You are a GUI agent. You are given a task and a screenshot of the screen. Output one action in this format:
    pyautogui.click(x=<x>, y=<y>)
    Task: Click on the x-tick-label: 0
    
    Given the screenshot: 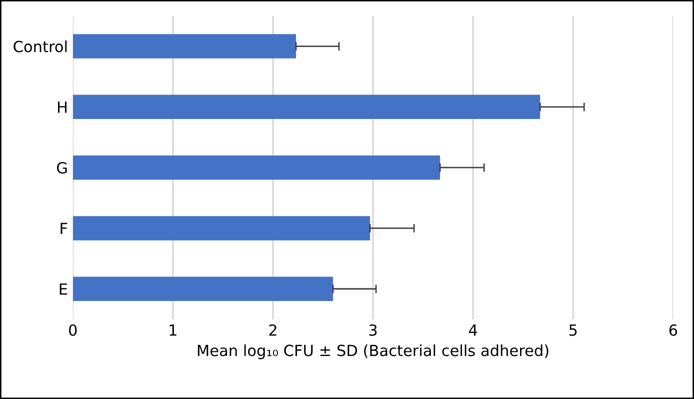 What is the action you would take?
    pyautogui.click(x=73, y=330)
    